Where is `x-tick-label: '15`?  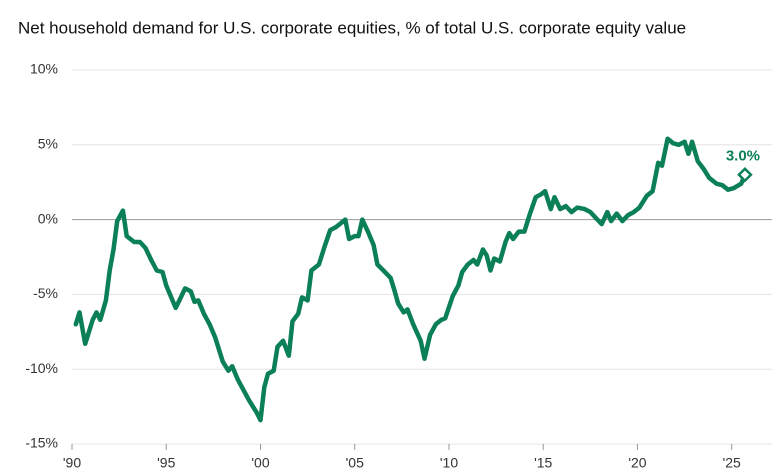
x-tick-label: '15 is located at coordinates (543, 462).